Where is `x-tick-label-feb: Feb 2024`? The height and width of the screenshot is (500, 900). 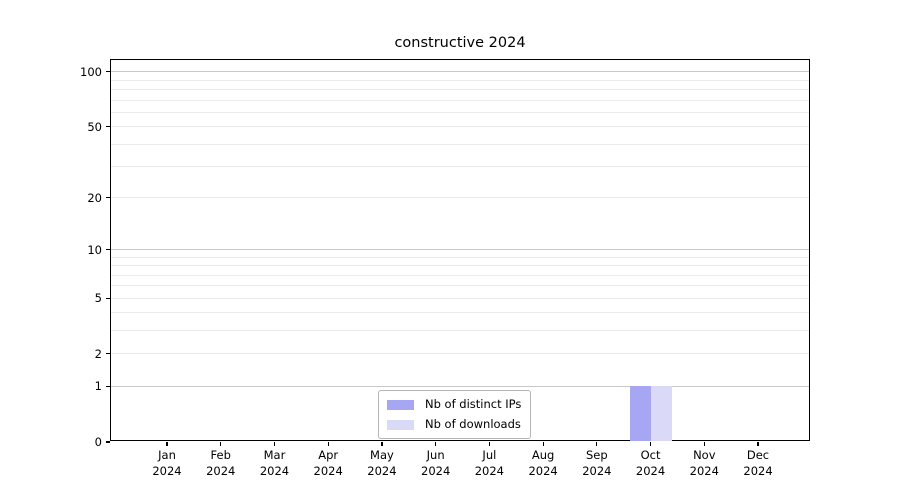
x-tick-label-feb: Feb 2024 is located at coordinates (221, 463).